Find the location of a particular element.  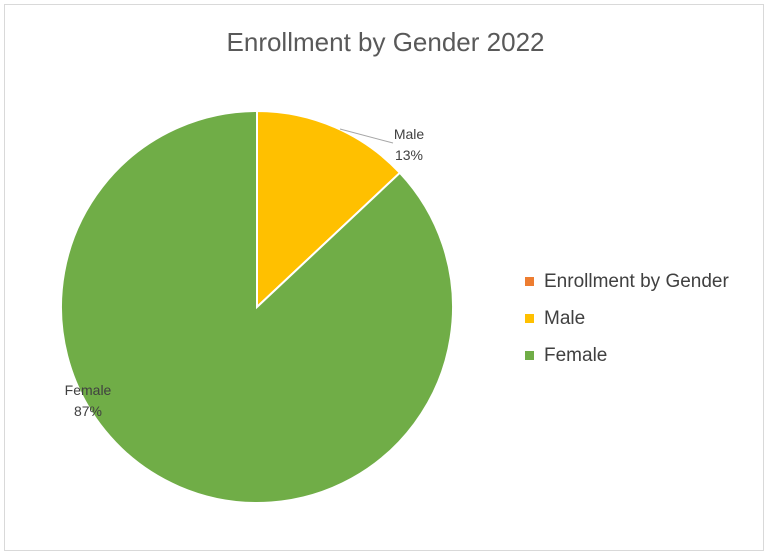

legend: Enrollment by Gender Male Female is located at coordinates (627, 318).